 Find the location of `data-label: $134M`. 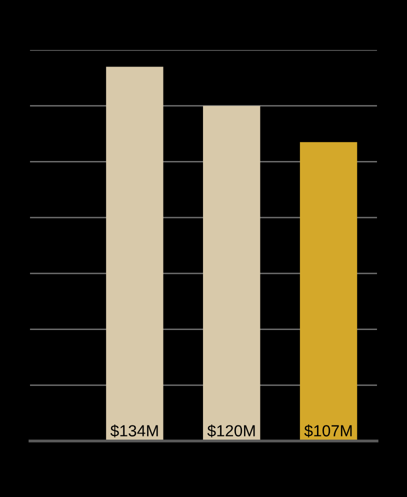

data-label: $134M is located at coordinates (134, 431).